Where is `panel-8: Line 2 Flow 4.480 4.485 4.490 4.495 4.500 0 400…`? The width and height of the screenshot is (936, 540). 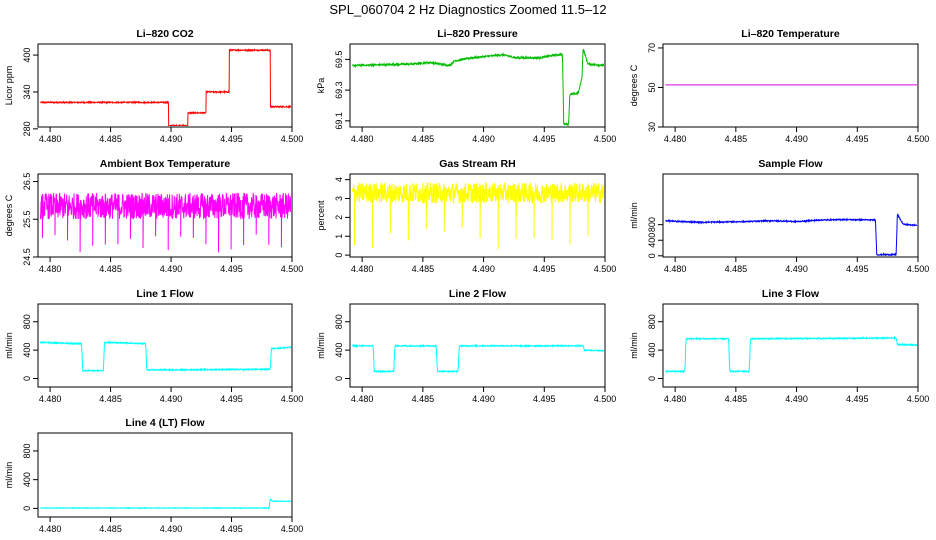 panel-8: Line 2 Flow 4.480 4.485 4.490 4.495 4.500 0 400… is located at coordinates (466, 346).